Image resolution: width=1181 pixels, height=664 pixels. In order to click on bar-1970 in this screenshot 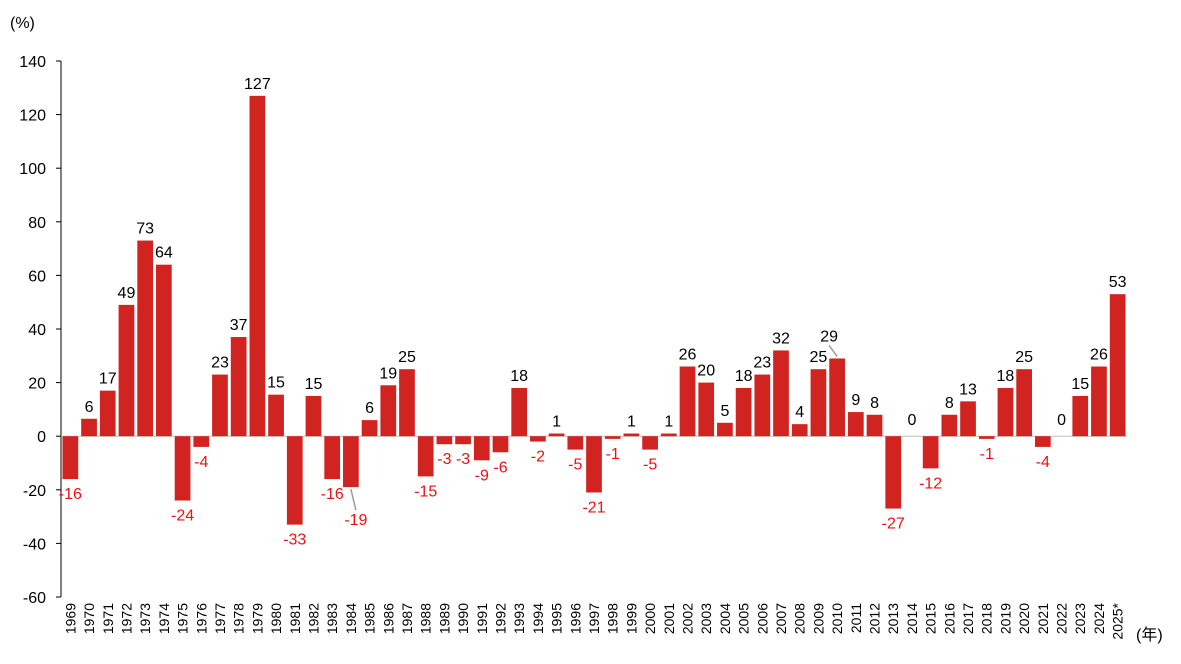, I will do `click(89, 427)`.